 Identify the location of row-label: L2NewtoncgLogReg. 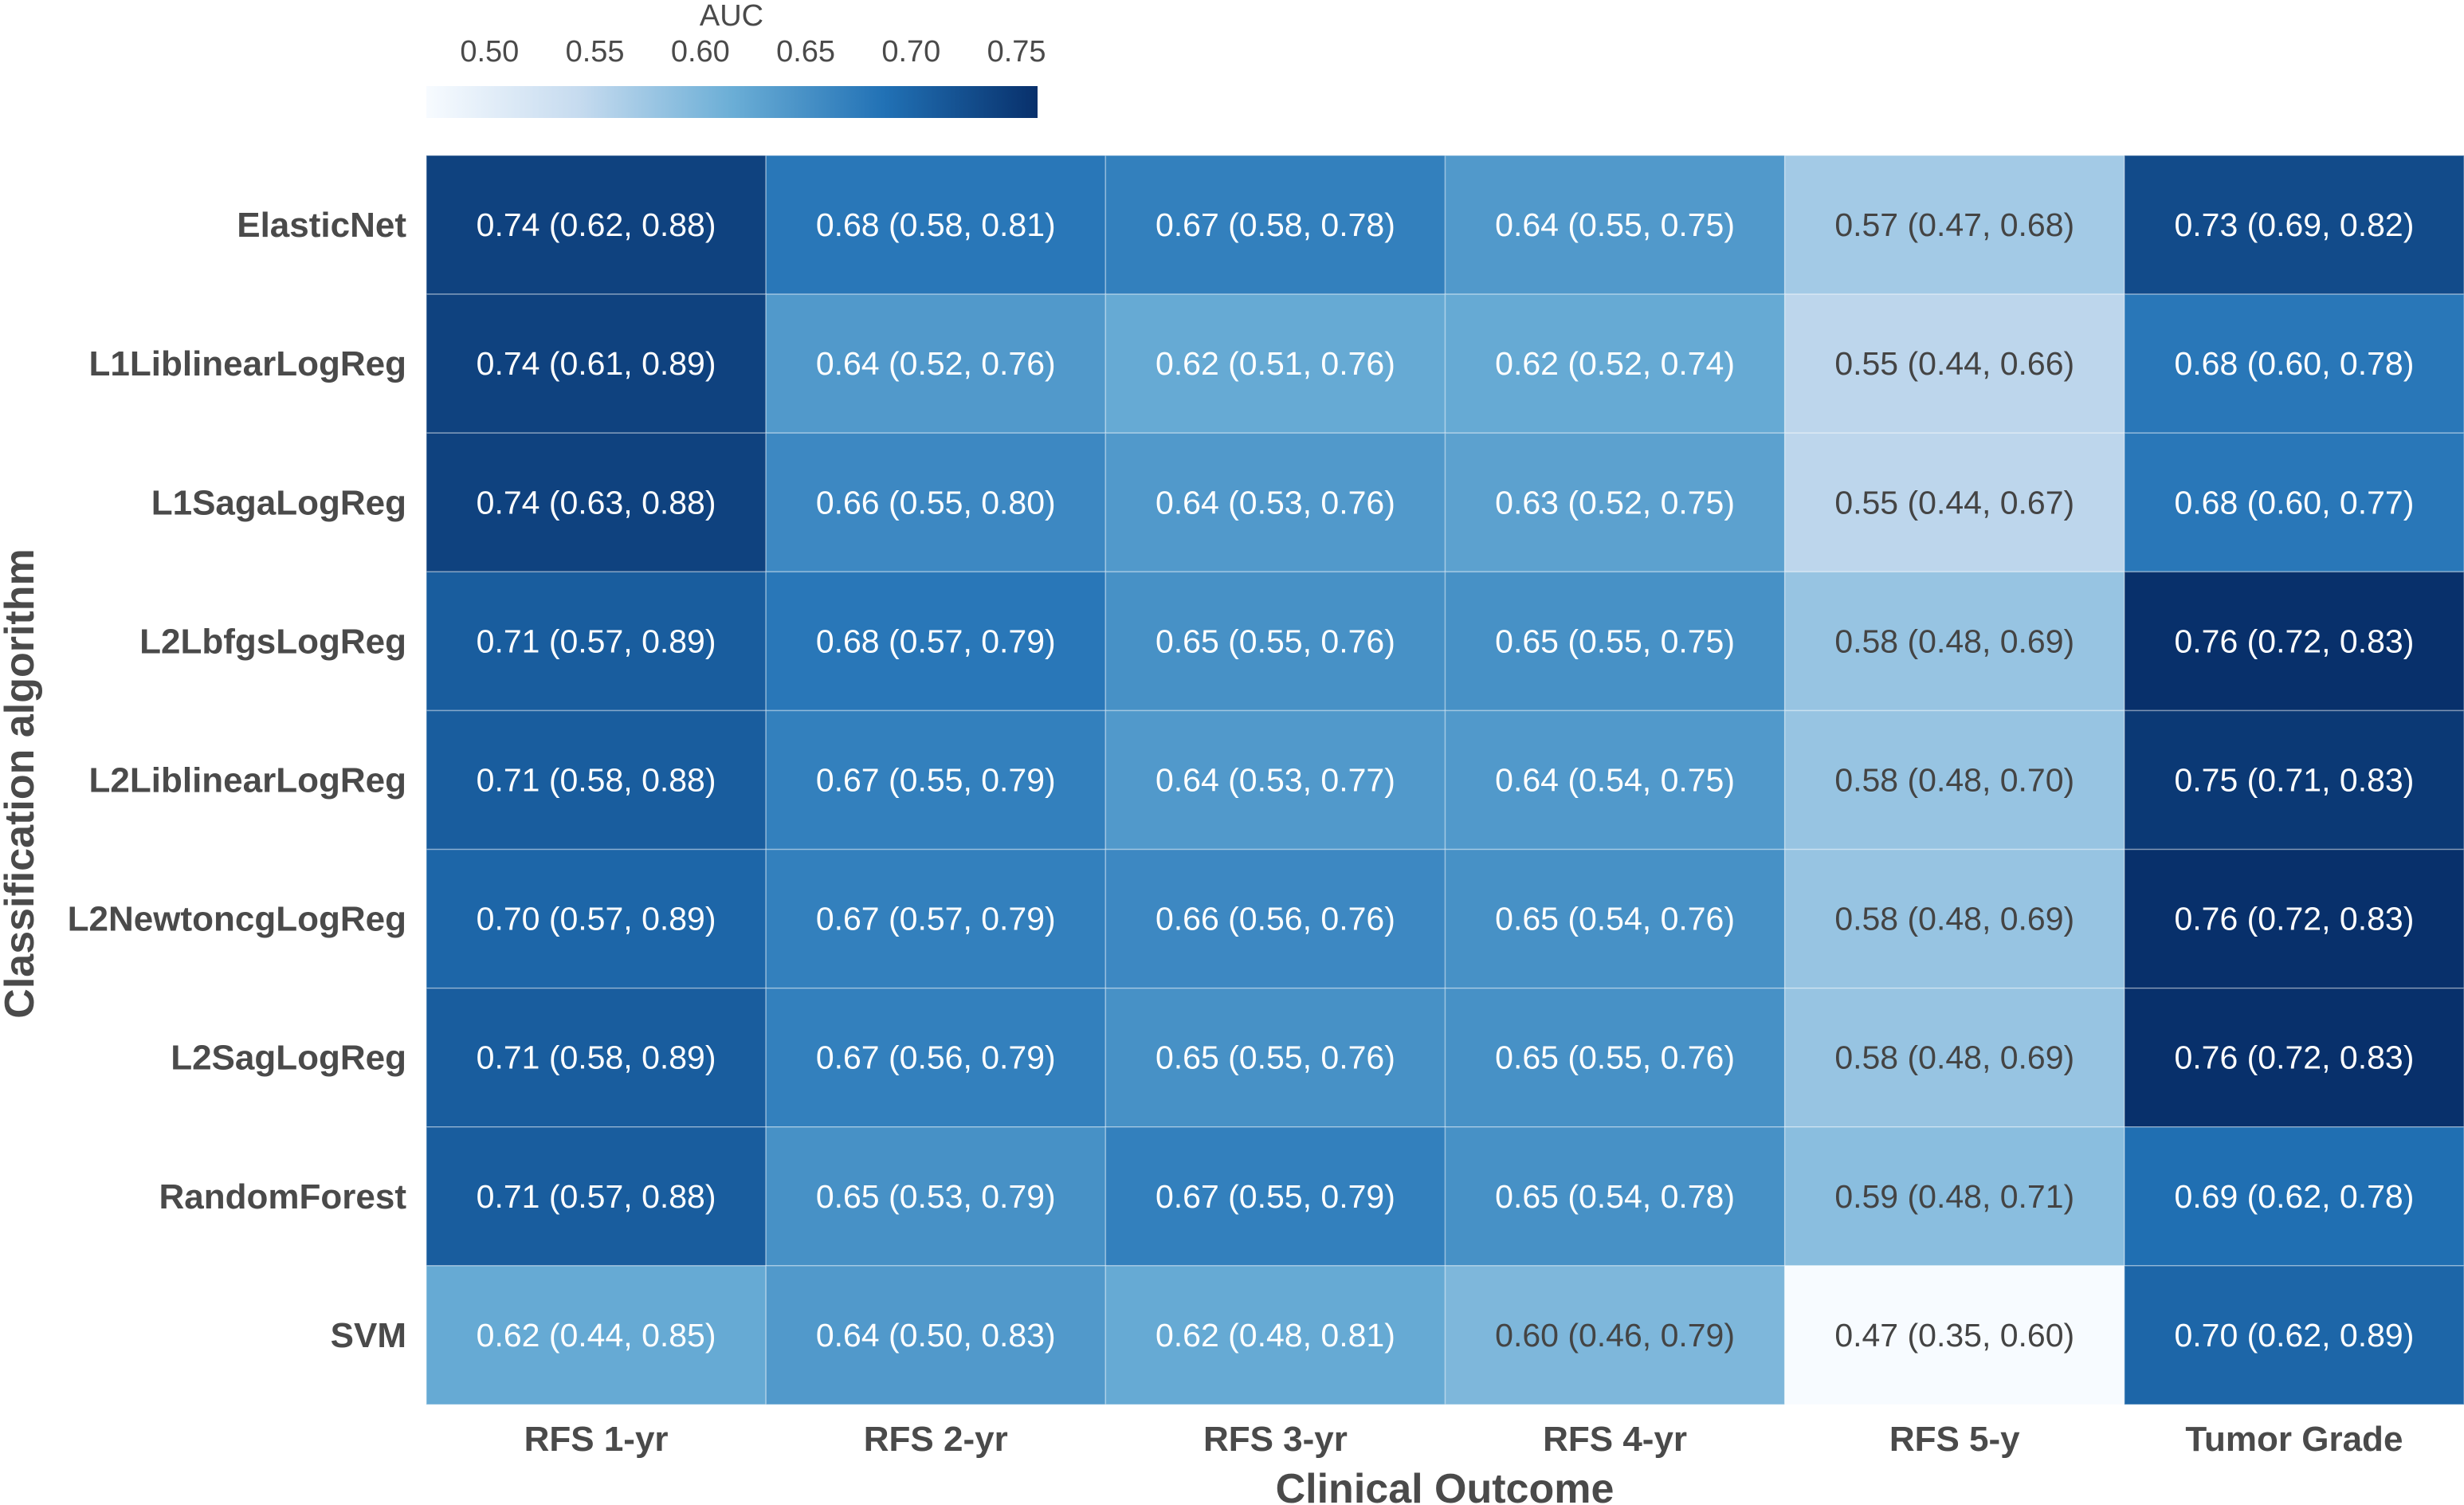
(237, 919).